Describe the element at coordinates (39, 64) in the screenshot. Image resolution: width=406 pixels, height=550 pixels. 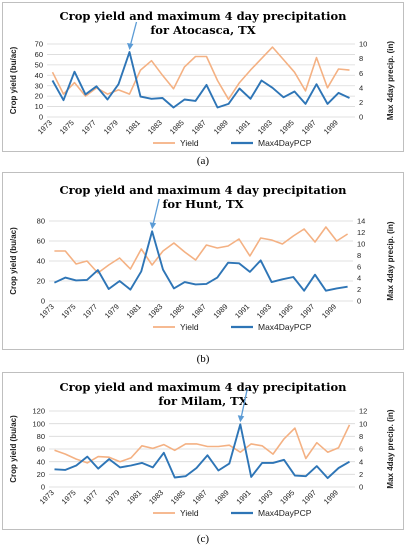
I see `y-tick-left: 50` at that location.